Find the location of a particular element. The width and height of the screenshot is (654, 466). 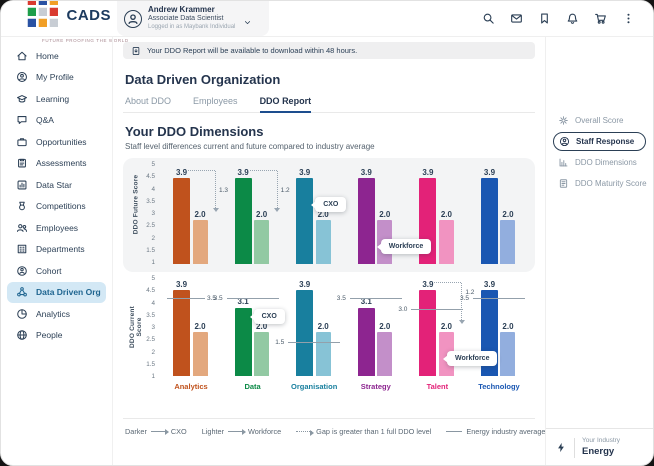

header-icons is located at coordinates (567, 18).